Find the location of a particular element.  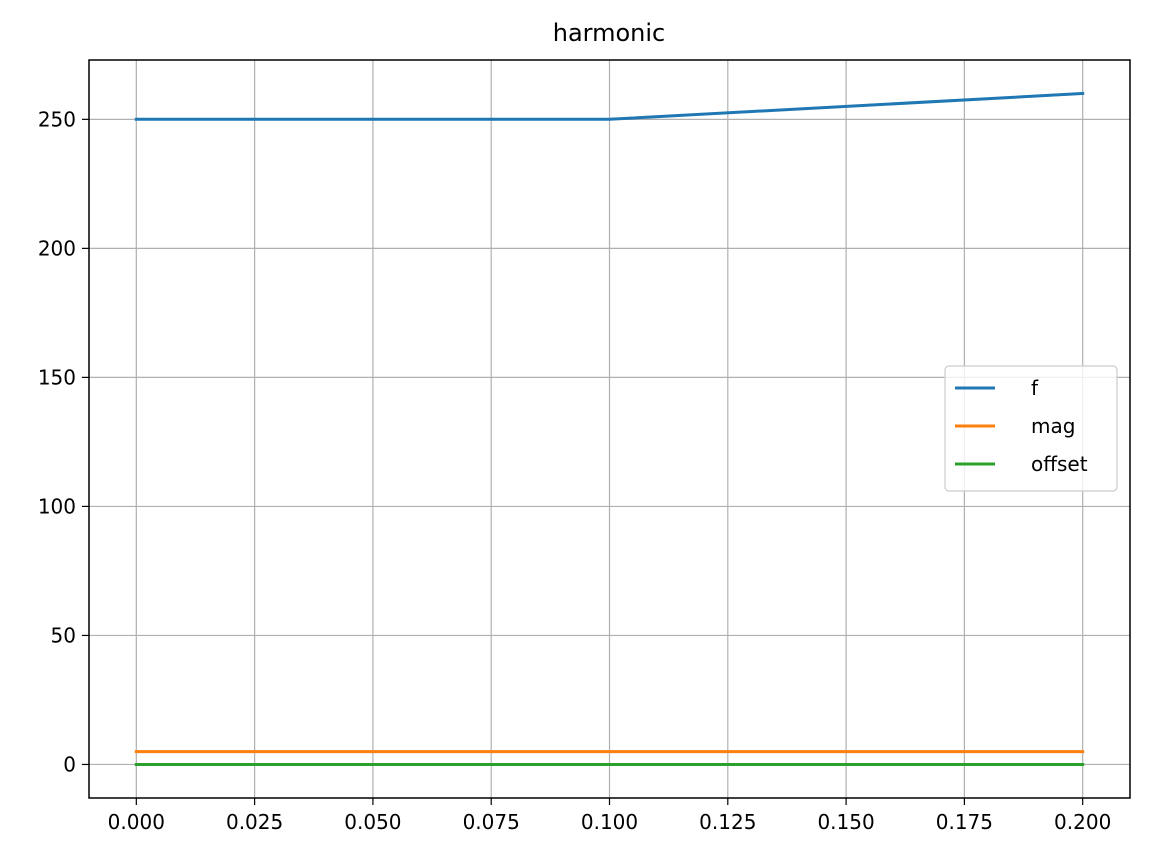

legend-box is located at coordinates (1031, 428).